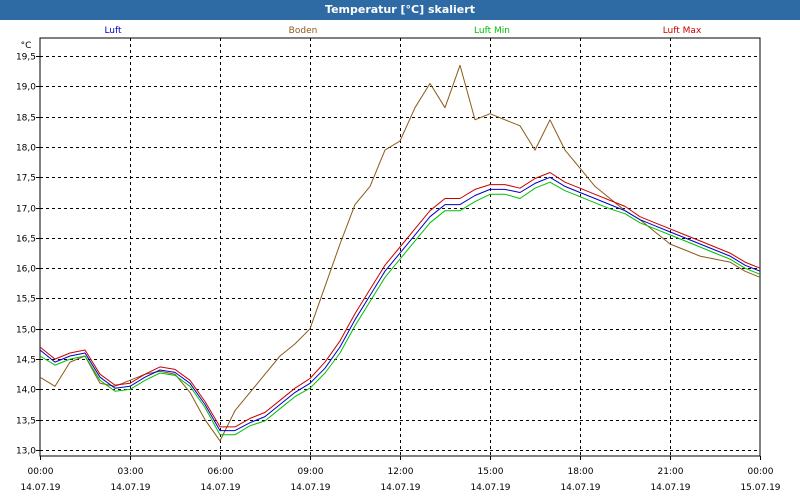 The width and height of the screenshot is (800, 500). What do you see at coordinates (671, 472) in the screenshot?
I see `x-tick-time-label: 21:00` at bounding box center [671, 472].